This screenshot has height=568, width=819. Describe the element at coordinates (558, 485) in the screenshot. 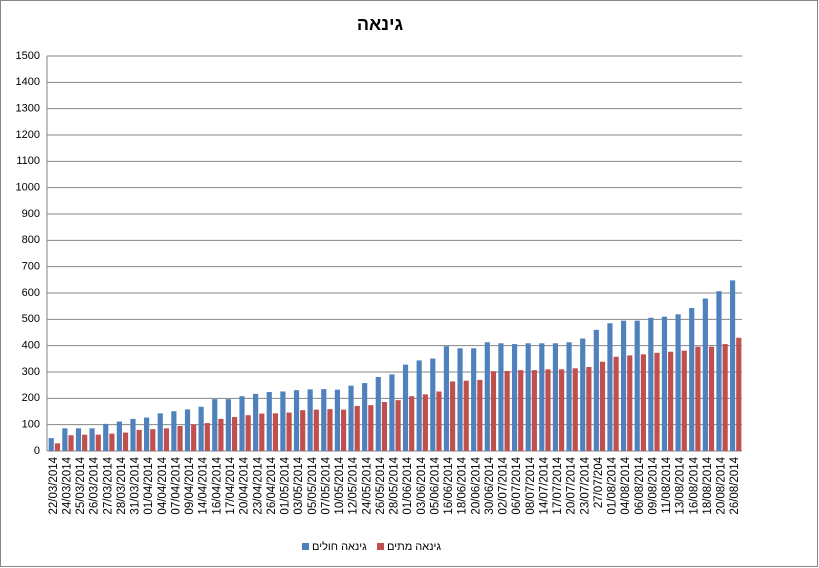

I see `x-tick-label: 17/07/2014` at that location.